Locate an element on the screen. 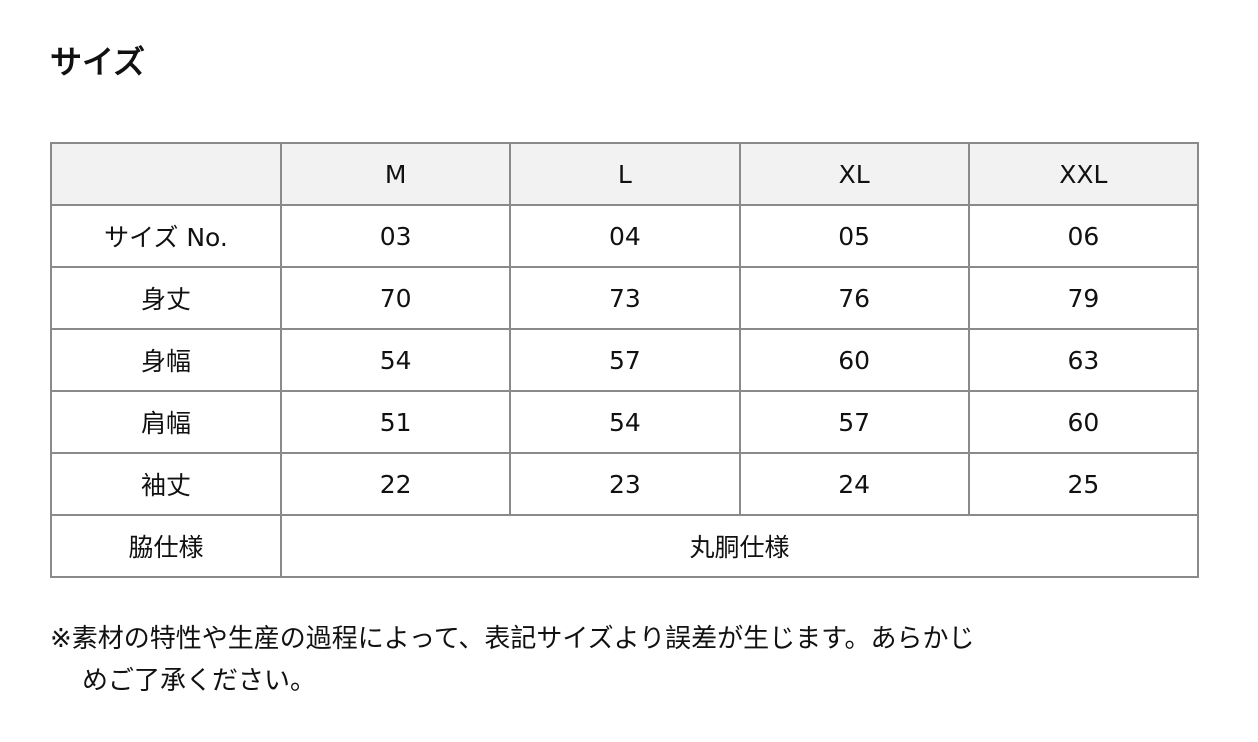  table-cell: 22 is located at coordinates (395, 484).